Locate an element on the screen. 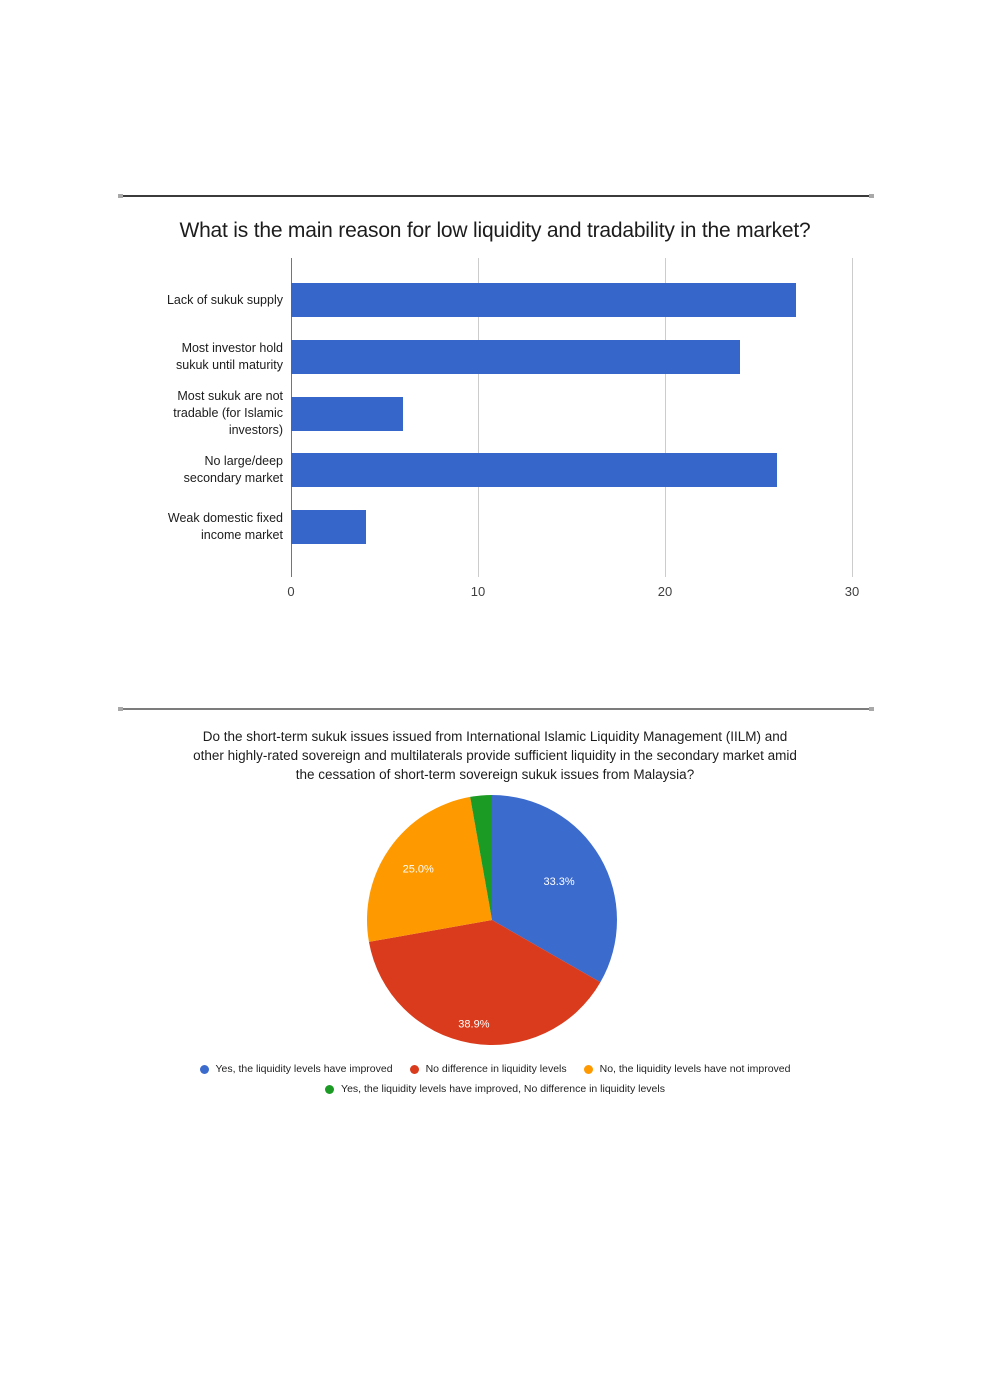  bar-category-label-line: sukuk until maturity is located at coordinates (229, 364).